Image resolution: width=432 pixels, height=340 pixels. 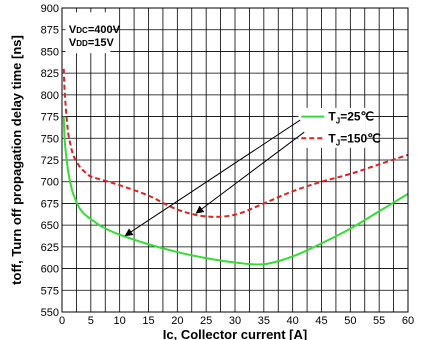 I want to click on y-tick-label: 700, so click(x=50, y=183).